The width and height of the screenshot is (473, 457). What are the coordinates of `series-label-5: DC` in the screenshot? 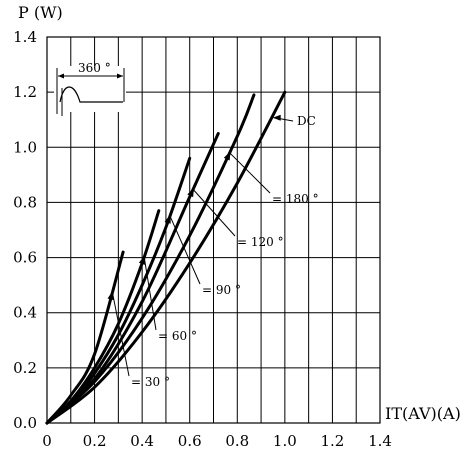 It's located at (306, 121).